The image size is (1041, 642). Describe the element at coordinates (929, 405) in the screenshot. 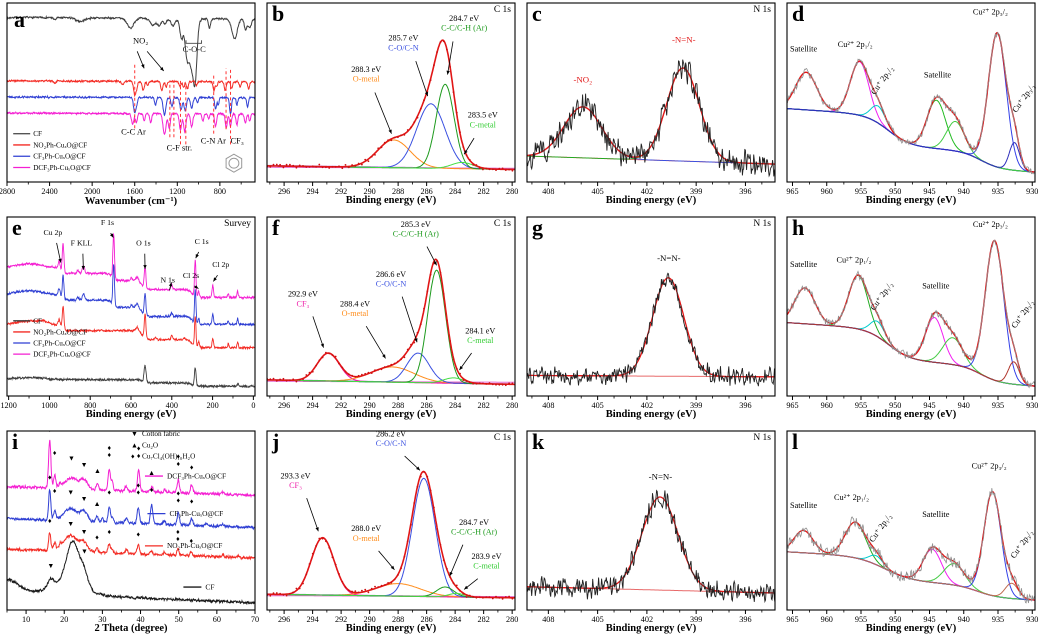

I see `svg-text: 945` at that location.